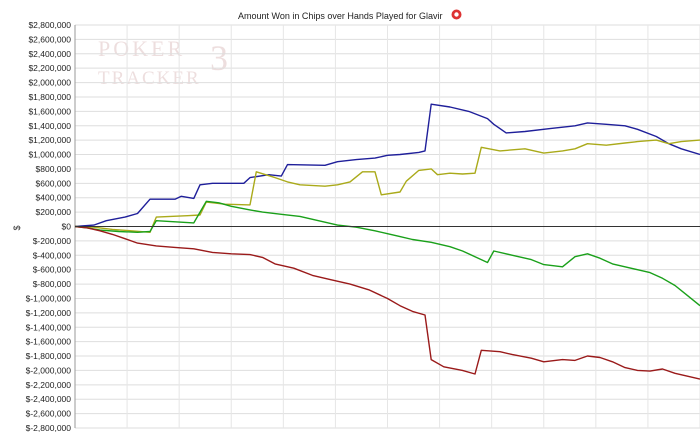 Image resolution: width=700 pixels, height=433 pixels. What do you see at coordinates (54, 169) in the screenshot?
I see `y-tick-label: $800,000` at bounding box center [54, 169].